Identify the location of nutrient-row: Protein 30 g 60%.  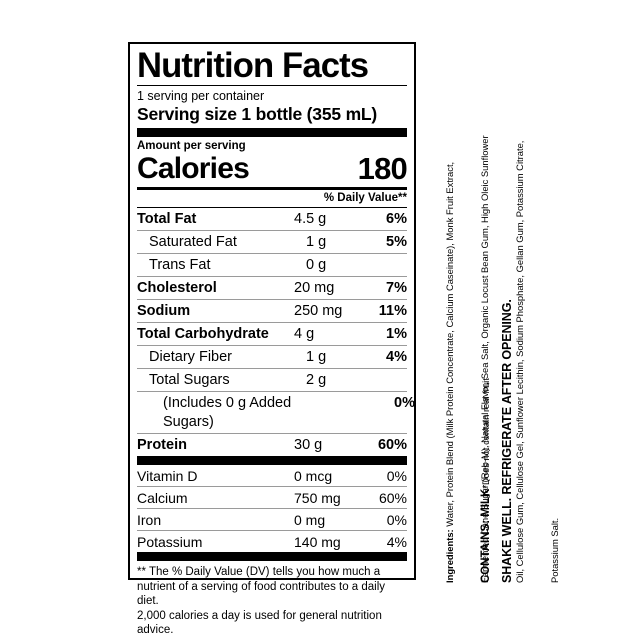
(272, 445).